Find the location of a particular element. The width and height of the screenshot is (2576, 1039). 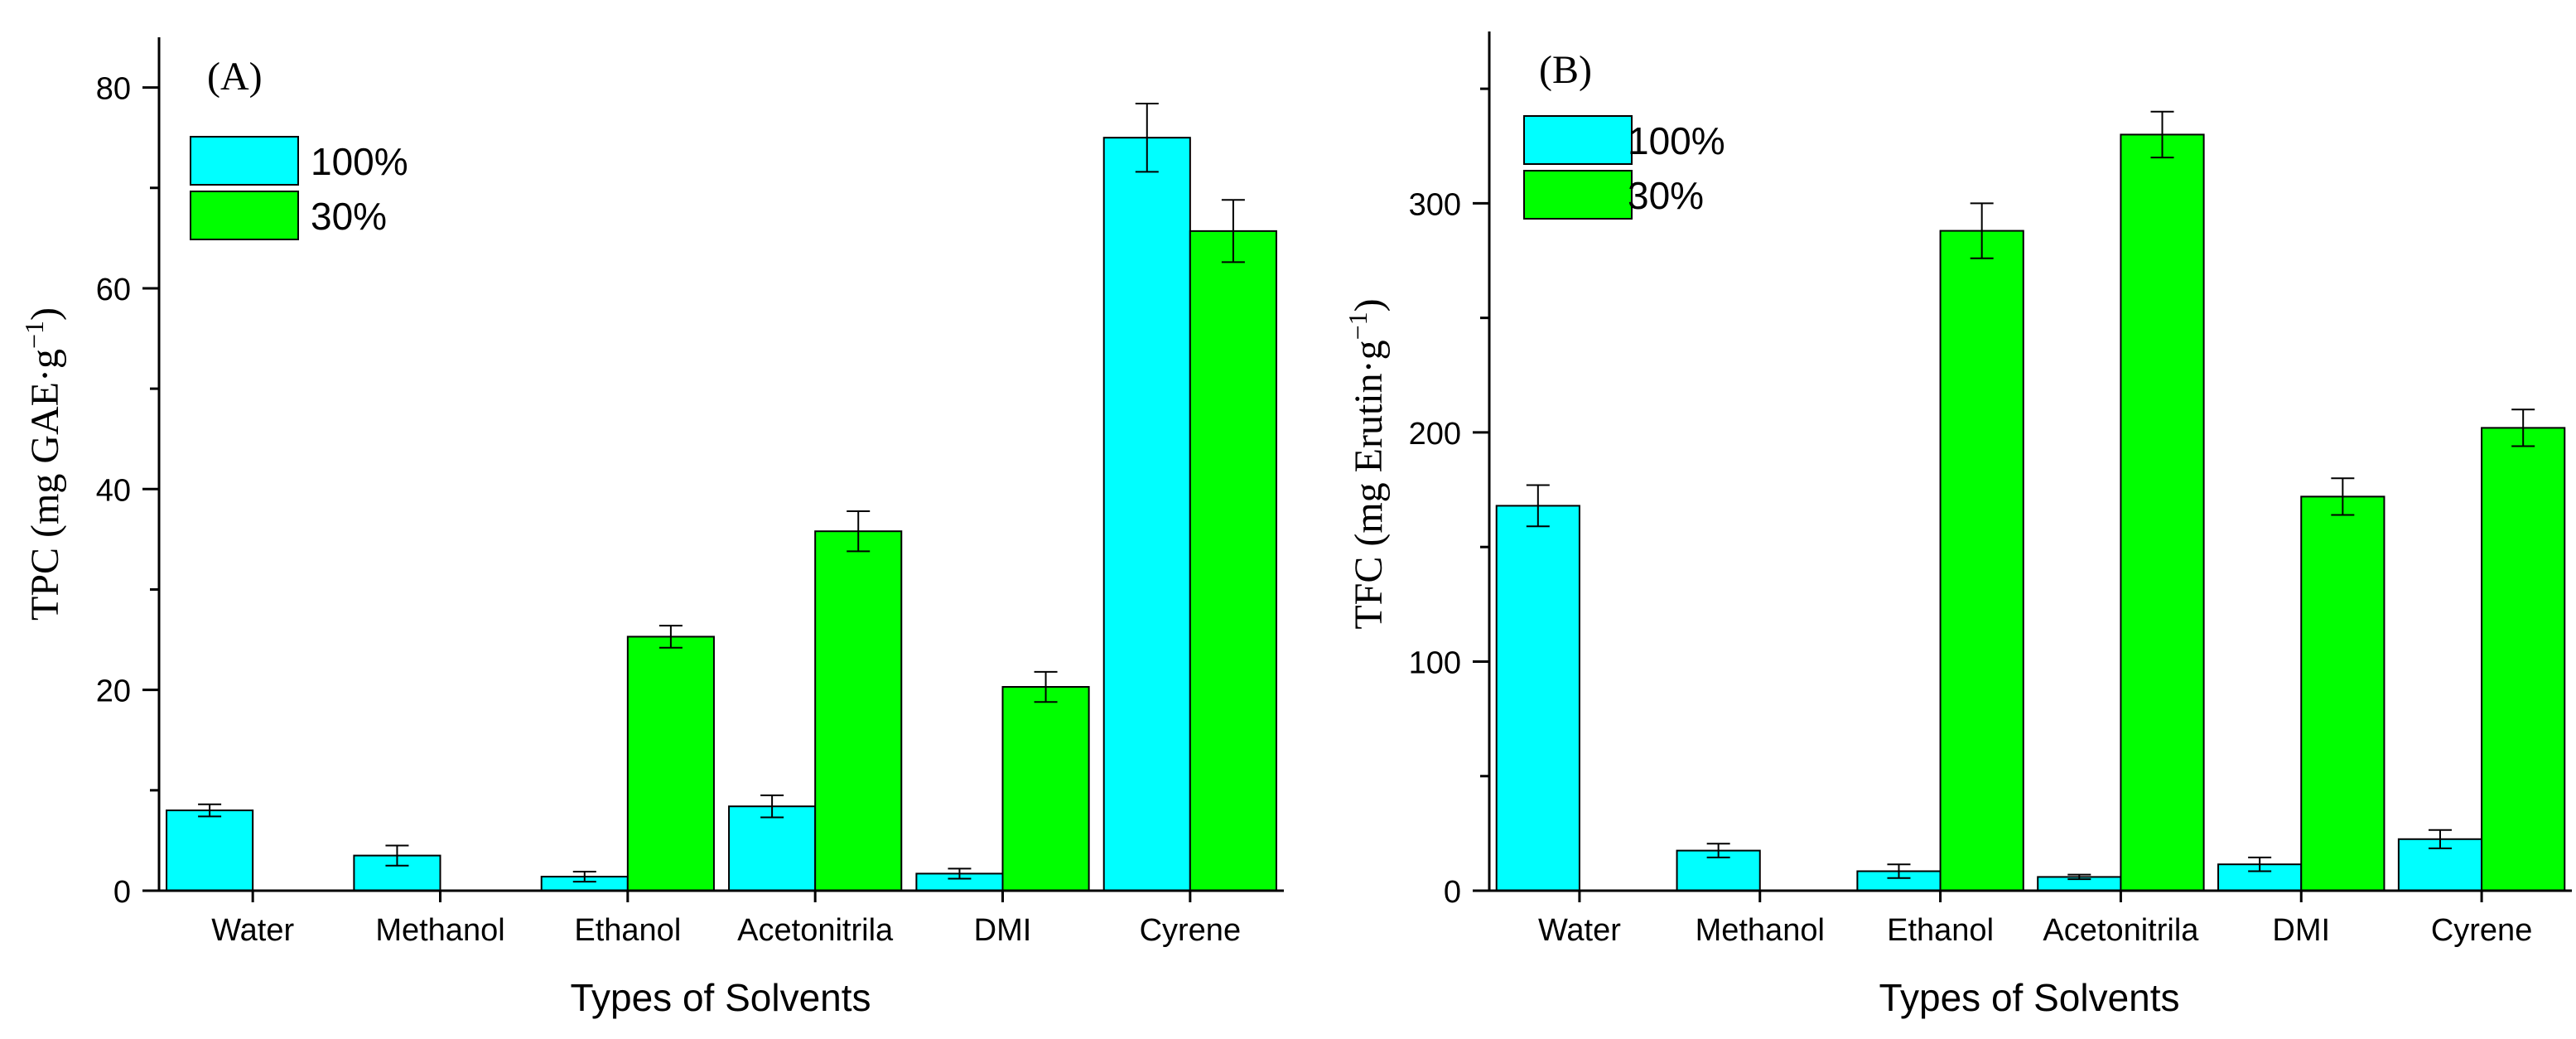

y-tick-label: 200 is located at coordinates (1435, 435).